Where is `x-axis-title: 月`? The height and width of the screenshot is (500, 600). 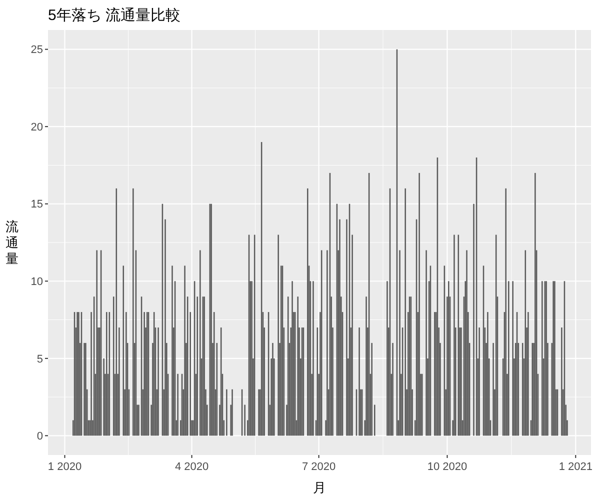 x-axis-title: 月 is located at coordinates (319, 487).